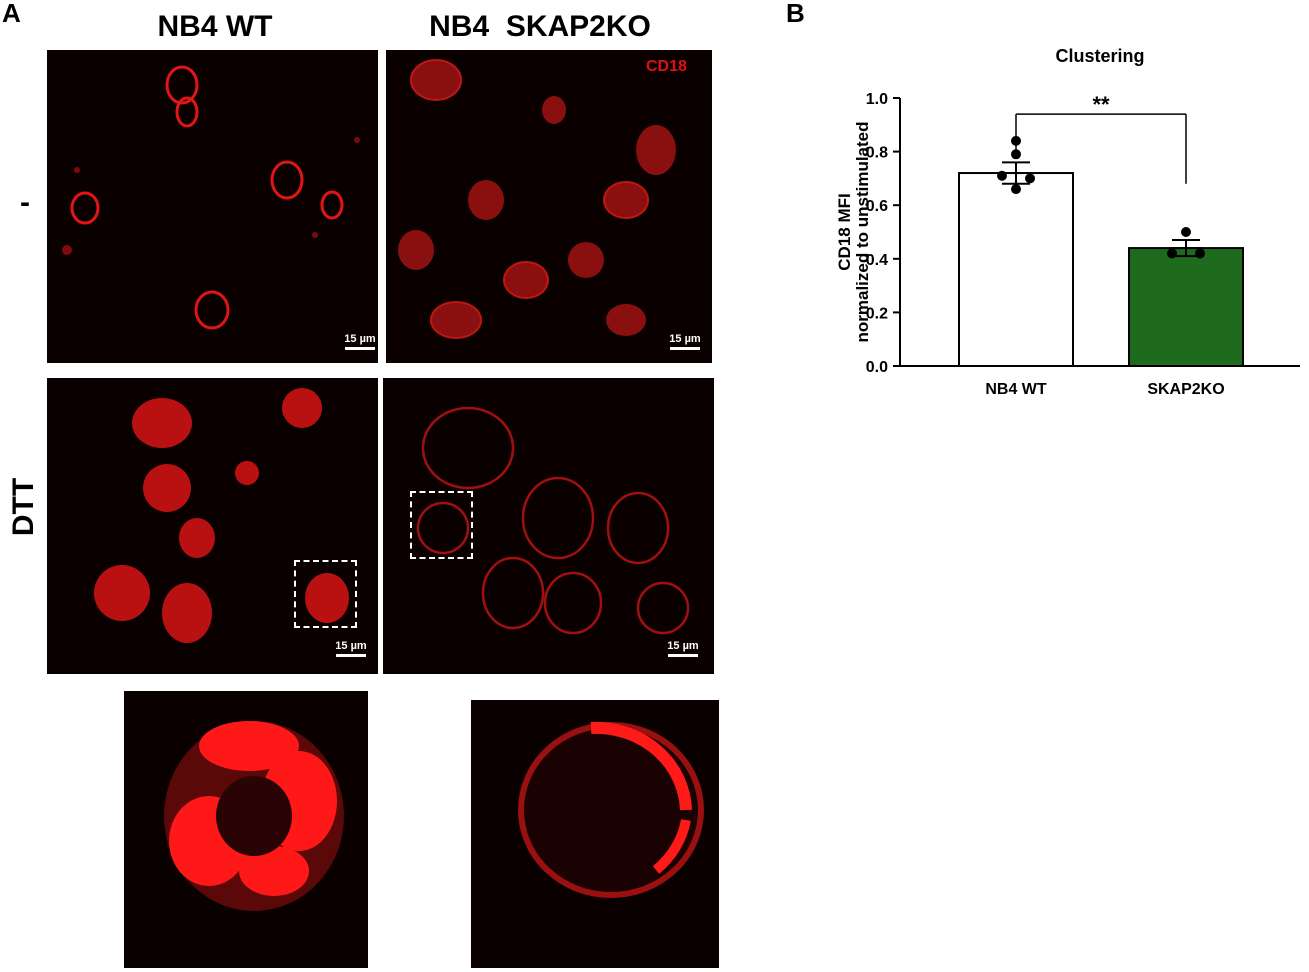  I want to click on cells-ko-dtt, so click(553, 520).